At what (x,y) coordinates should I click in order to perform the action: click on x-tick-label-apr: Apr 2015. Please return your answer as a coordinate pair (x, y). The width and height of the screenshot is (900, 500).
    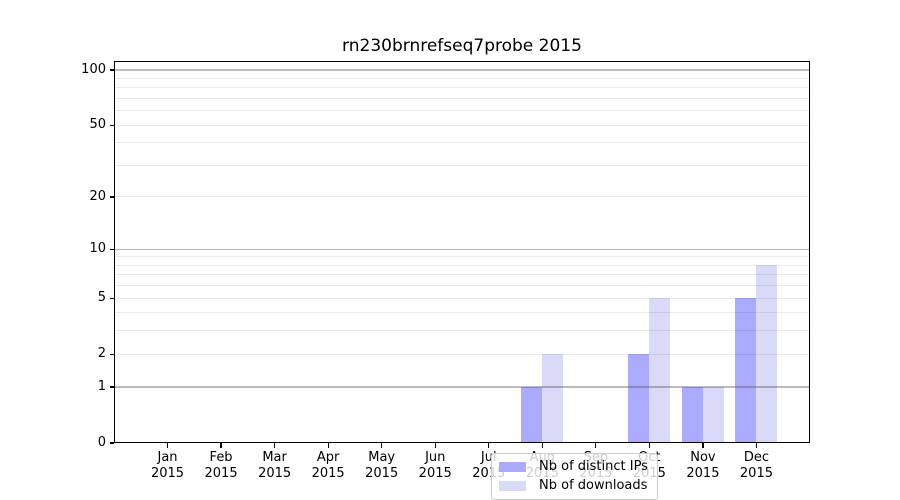
    Looking at the image, I should click on (328, 466).